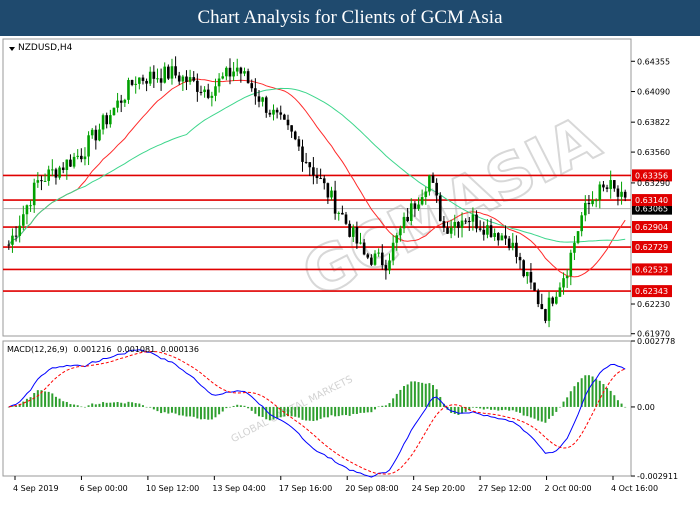 The width and height of the screenshot is (700, 505). Describe the element at coordinates (12, 49) in the screenshot. I see `symbol-dropdown-icon` at that location.